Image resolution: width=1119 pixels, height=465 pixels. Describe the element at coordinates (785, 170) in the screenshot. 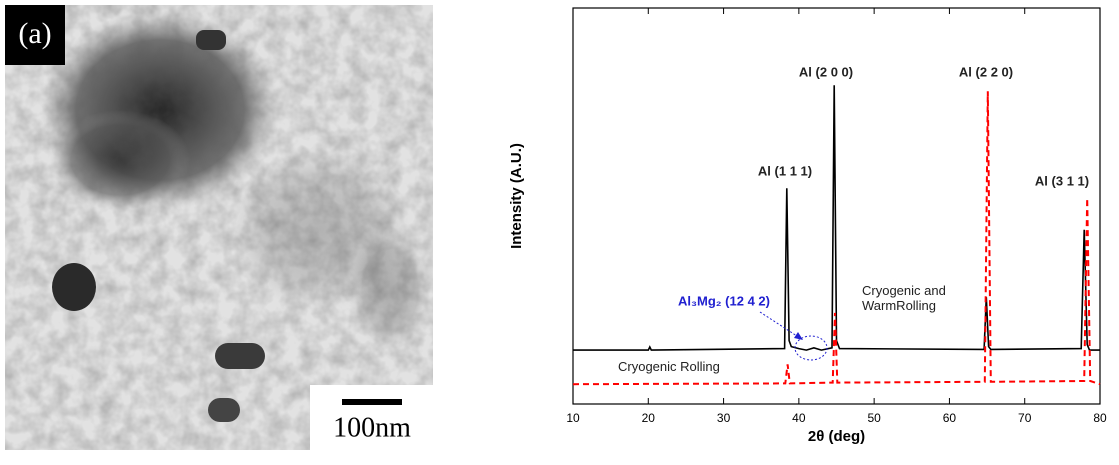

I see `peak-annotation: Al (1 1 1)` at that location.